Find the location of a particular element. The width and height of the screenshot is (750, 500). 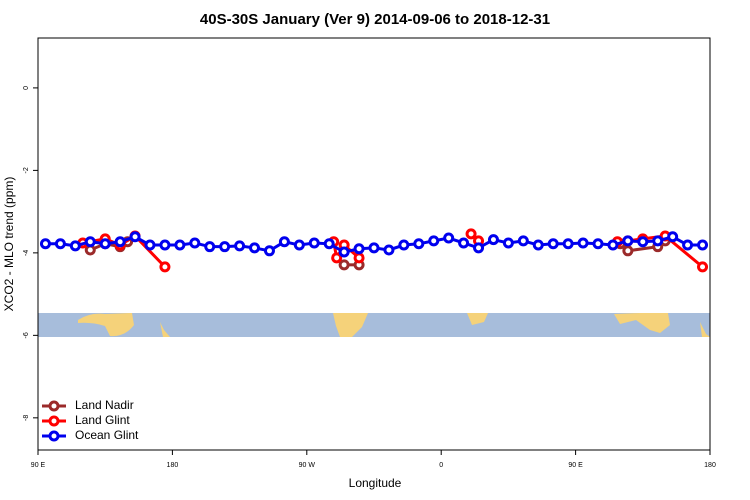

legend-label: Ocean Glint is located at coordinates (107, 435).